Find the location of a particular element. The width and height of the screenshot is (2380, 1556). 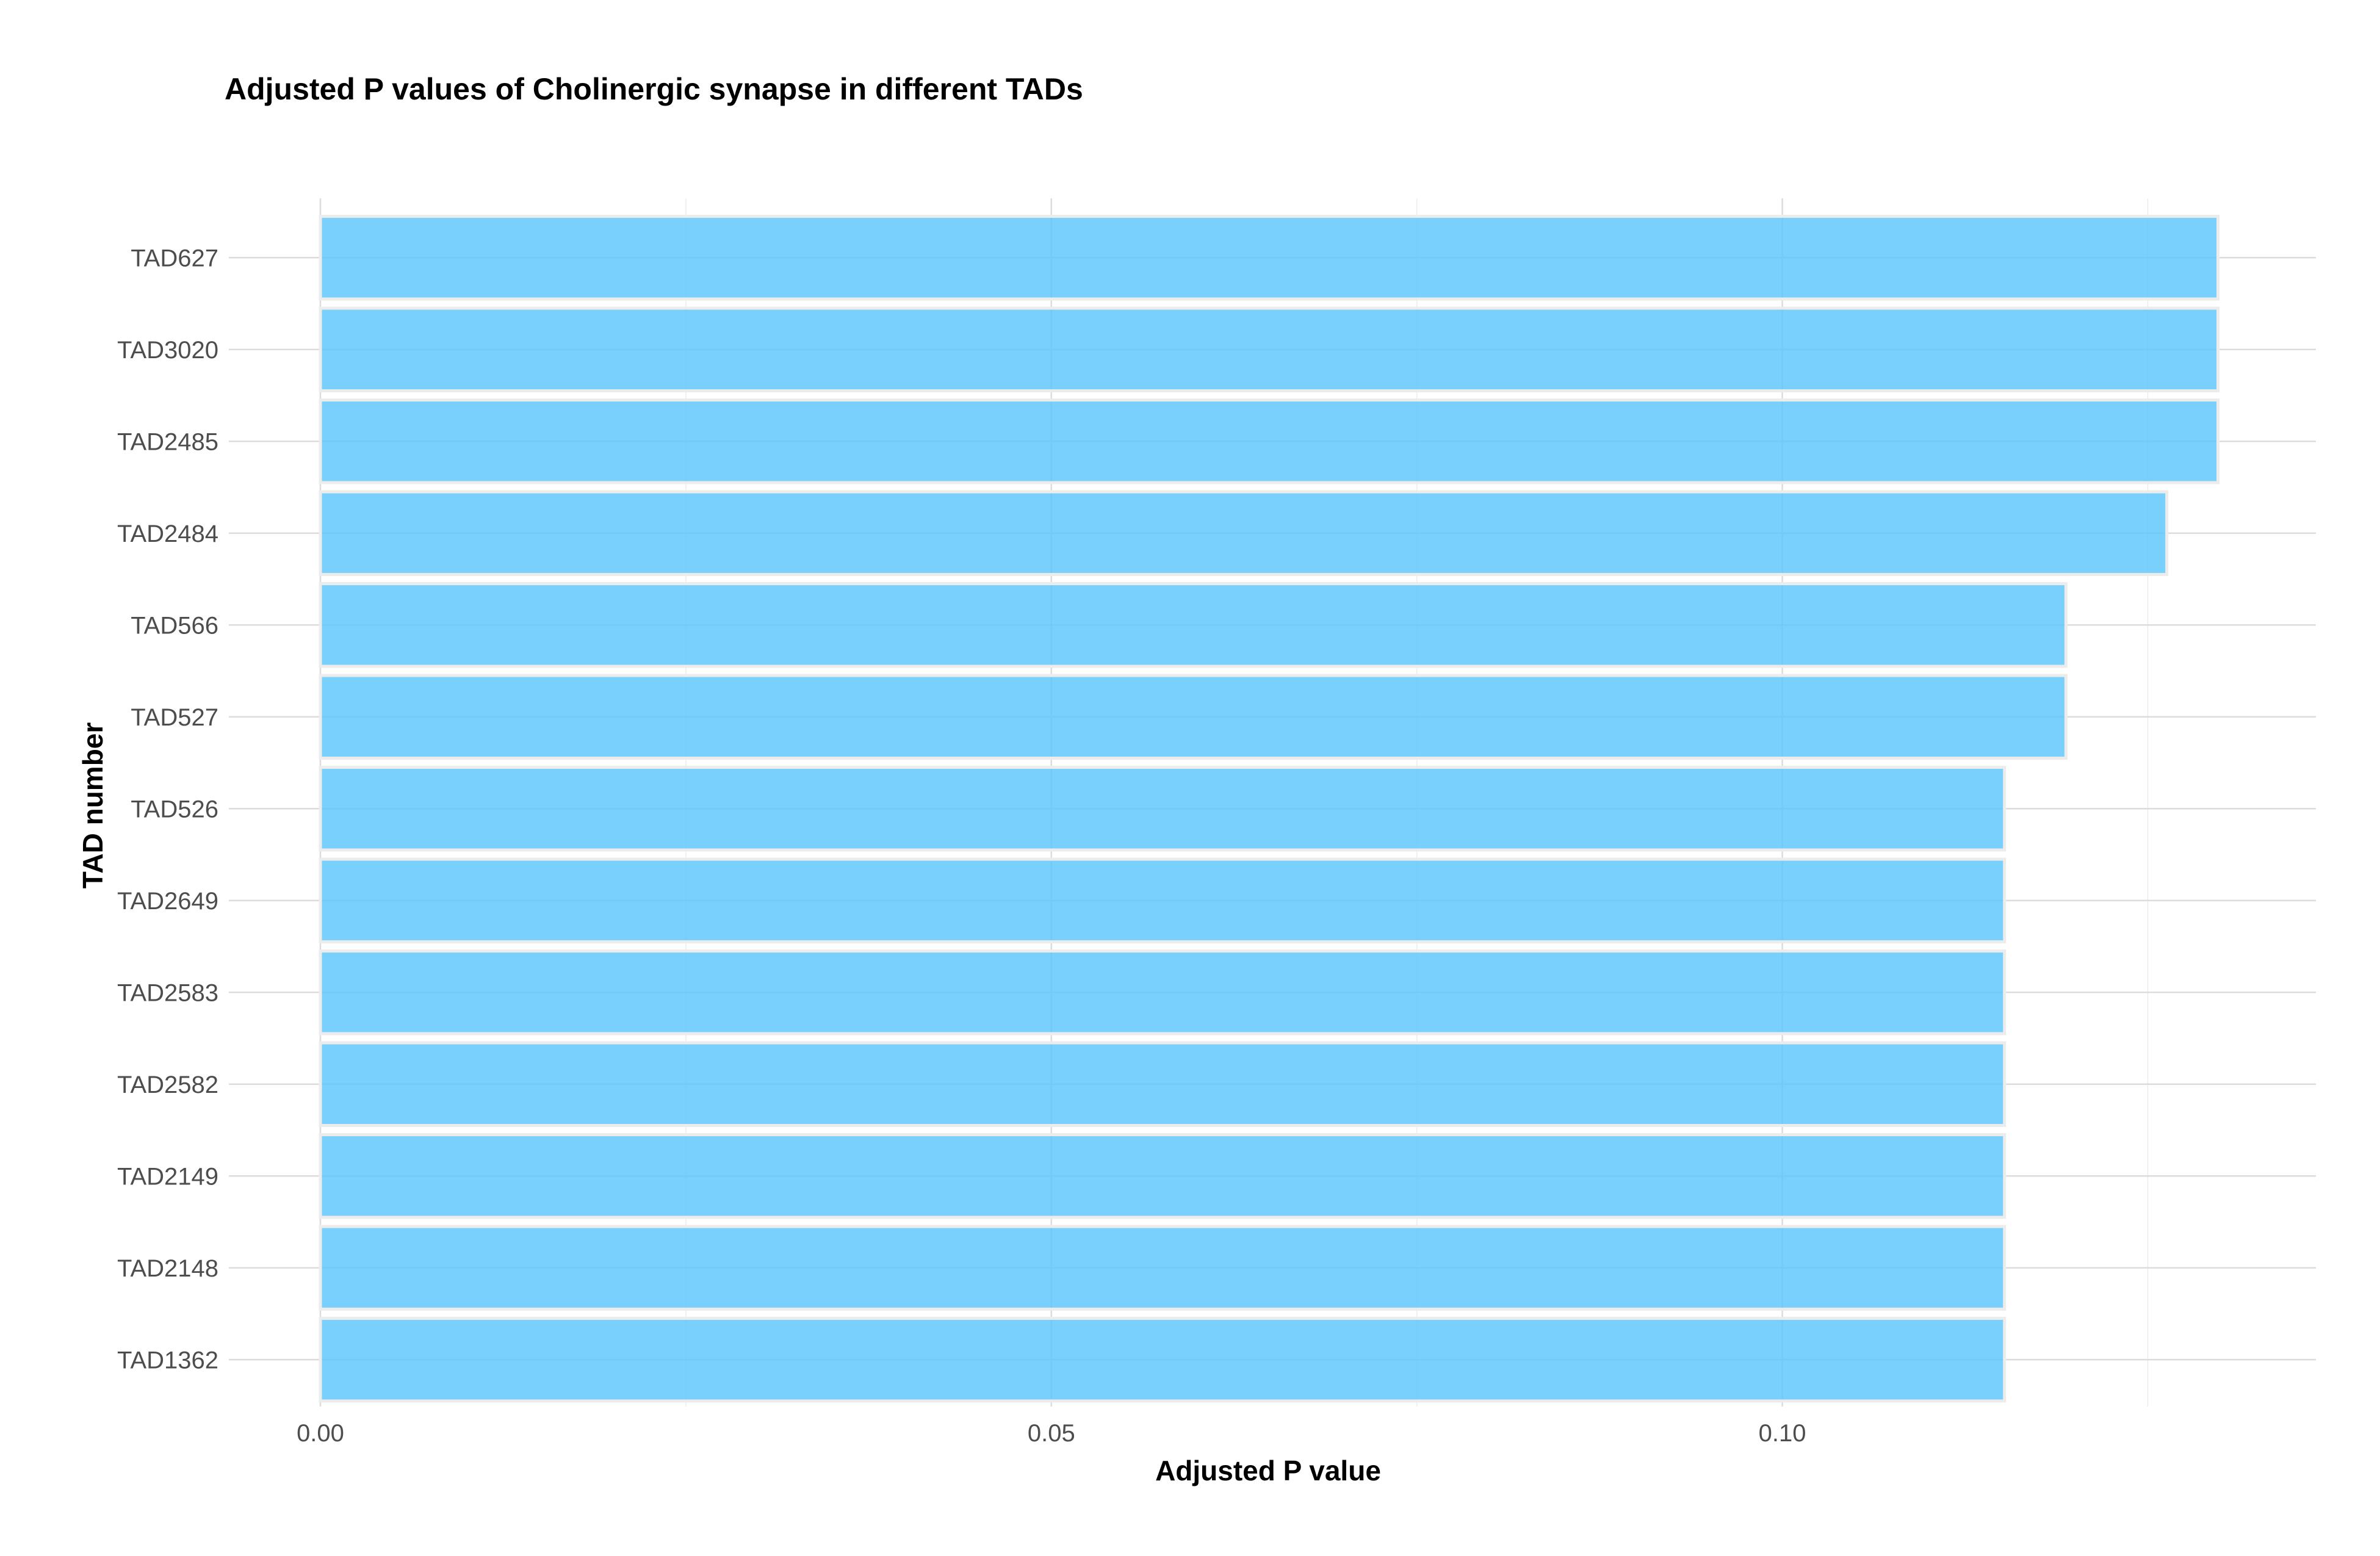

bar-TAD2484 is located at coordinates (1244, 533).